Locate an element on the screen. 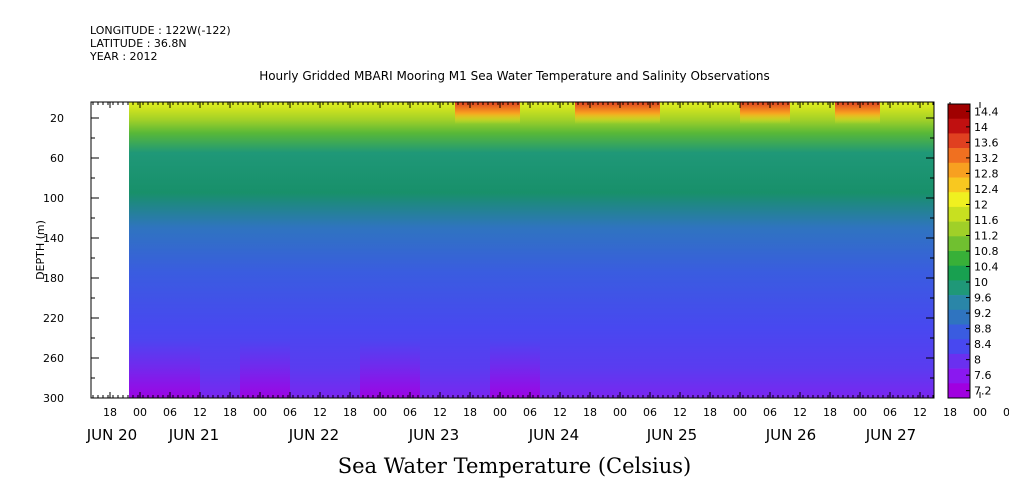 The image size is (1009, 504). latitude-label: LATITUDE : 36.8N is located at coordinates (138, 43).